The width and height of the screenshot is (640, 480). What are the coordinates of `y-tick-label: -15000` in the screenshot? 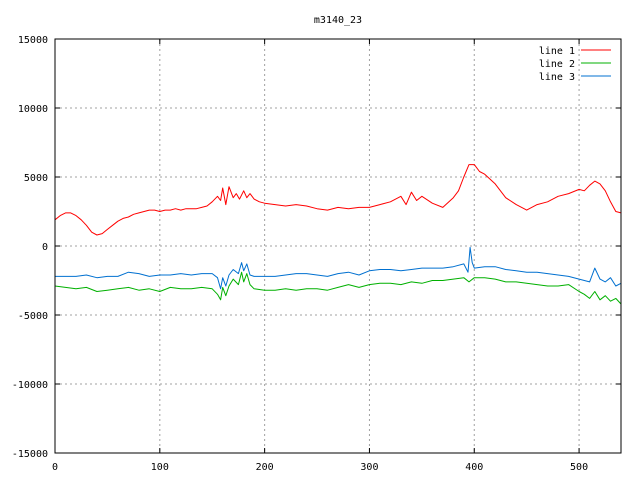 It's located at (30, 454).